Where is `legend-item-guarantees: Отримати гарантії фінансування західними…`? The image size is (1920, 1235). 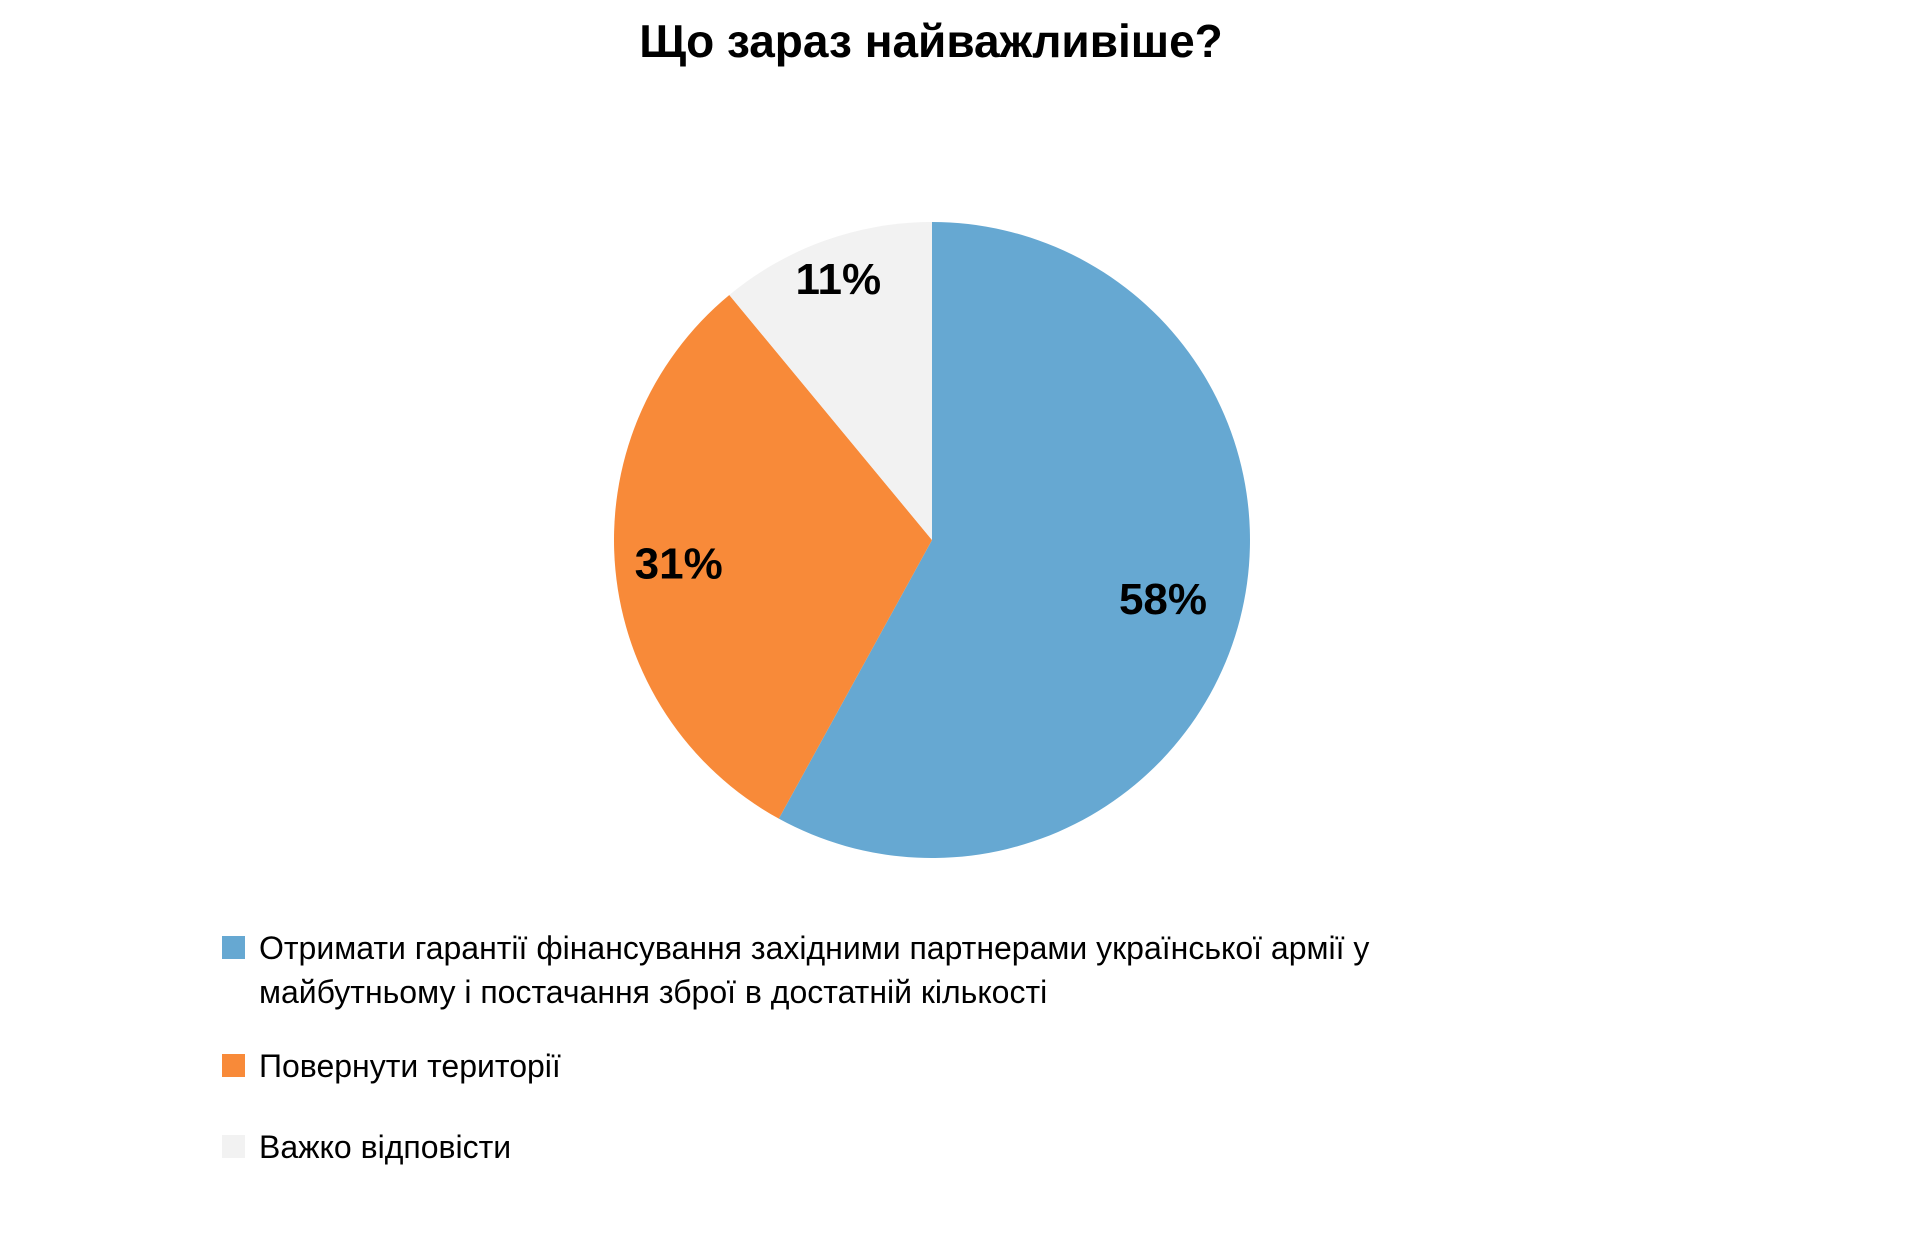
legend-item-guarantees: Отримати гарантії фінансування західними… is located at coordinates (852, 970).